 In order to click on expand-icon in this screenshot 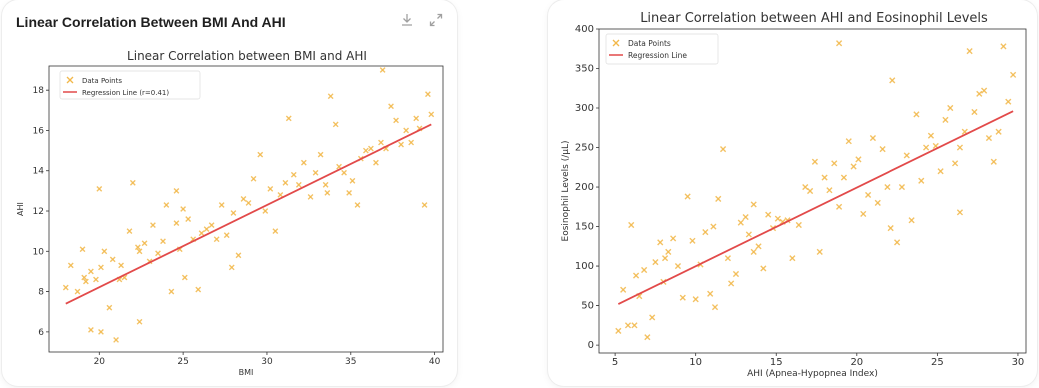, I will do `click(436, 20)`.